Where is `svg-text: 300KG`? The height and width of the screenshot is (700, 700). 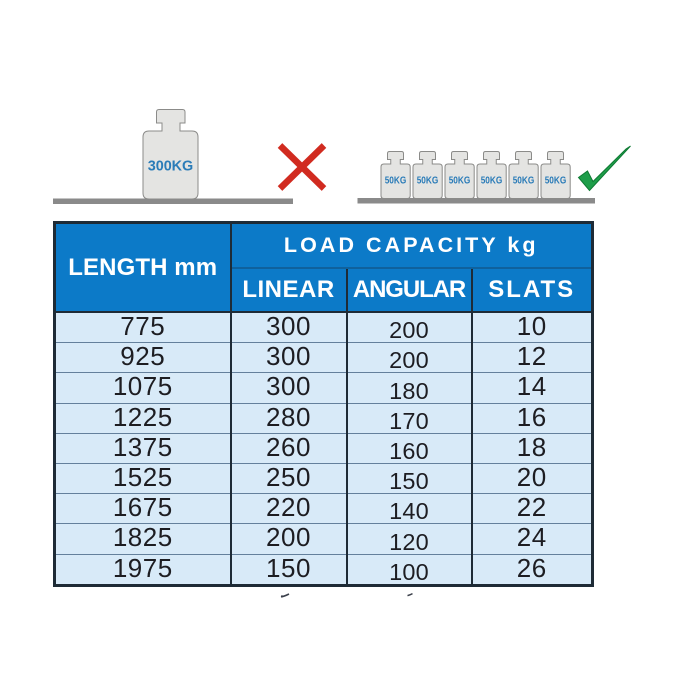 svg-text: 300KG is located at coordinates (171, 167).